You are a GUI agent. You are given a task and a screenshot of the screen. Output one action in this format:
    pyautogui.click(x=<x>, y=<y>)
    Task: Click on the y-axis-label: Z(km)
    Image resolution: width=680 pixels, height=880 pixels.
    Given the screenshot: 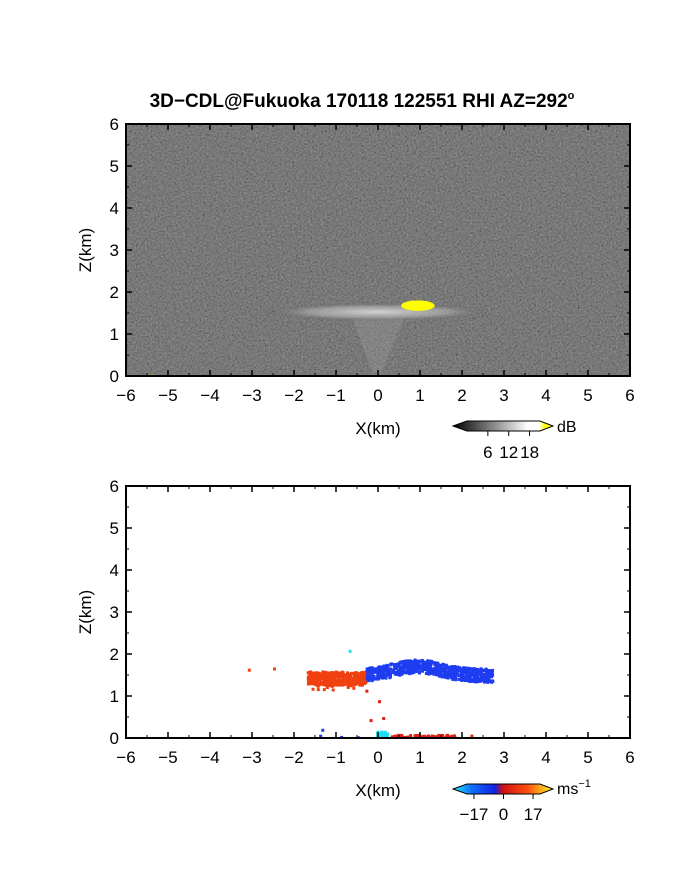 What is the action you would take?
    pyautogui.click(x=85, y=612)
    